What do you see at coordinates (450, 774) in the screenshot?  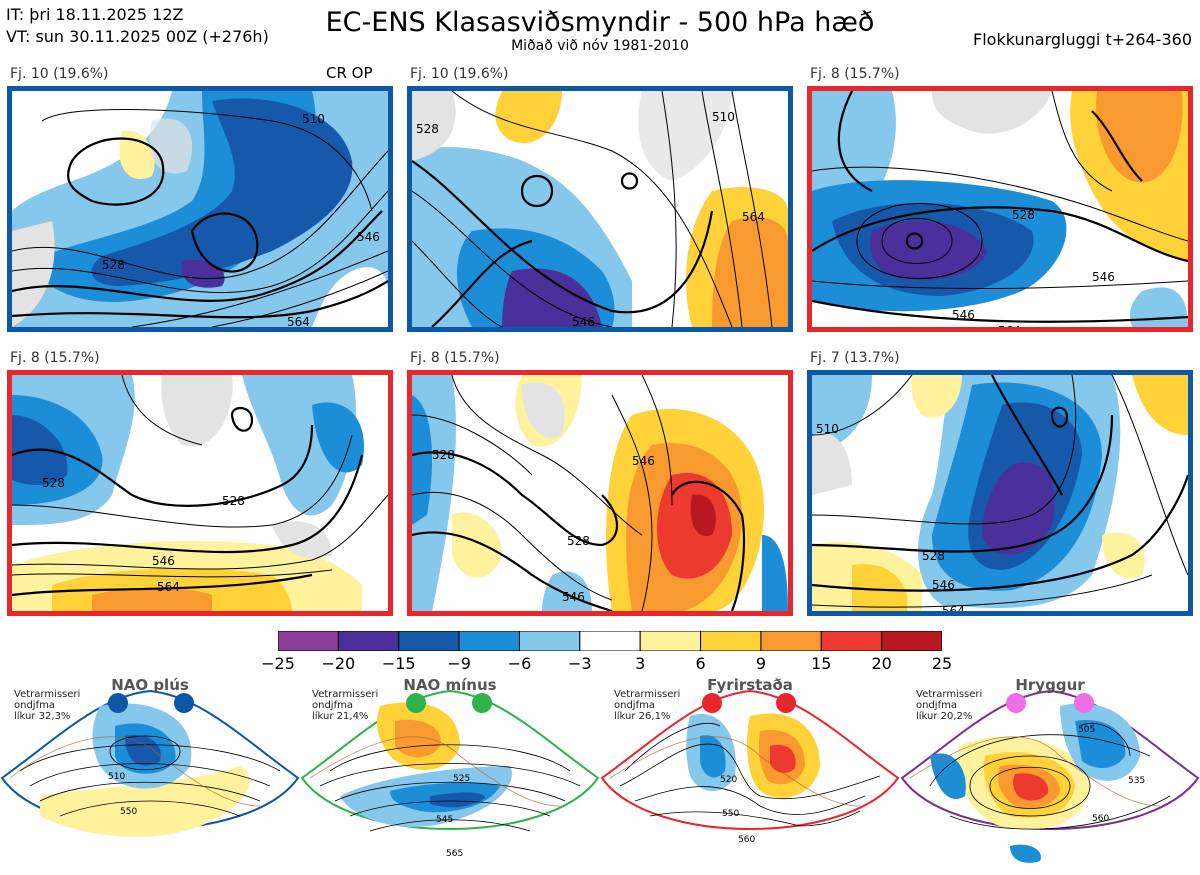 I see `regime-nao-minus: 525 545 565` at bounding box center [450, 774].